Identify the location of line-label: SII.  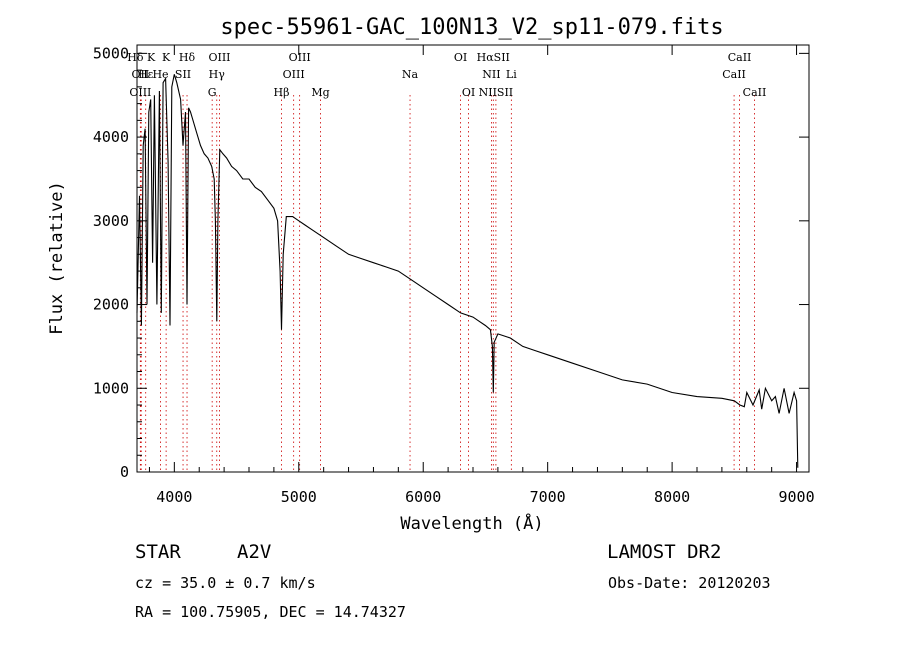
(183, 74).